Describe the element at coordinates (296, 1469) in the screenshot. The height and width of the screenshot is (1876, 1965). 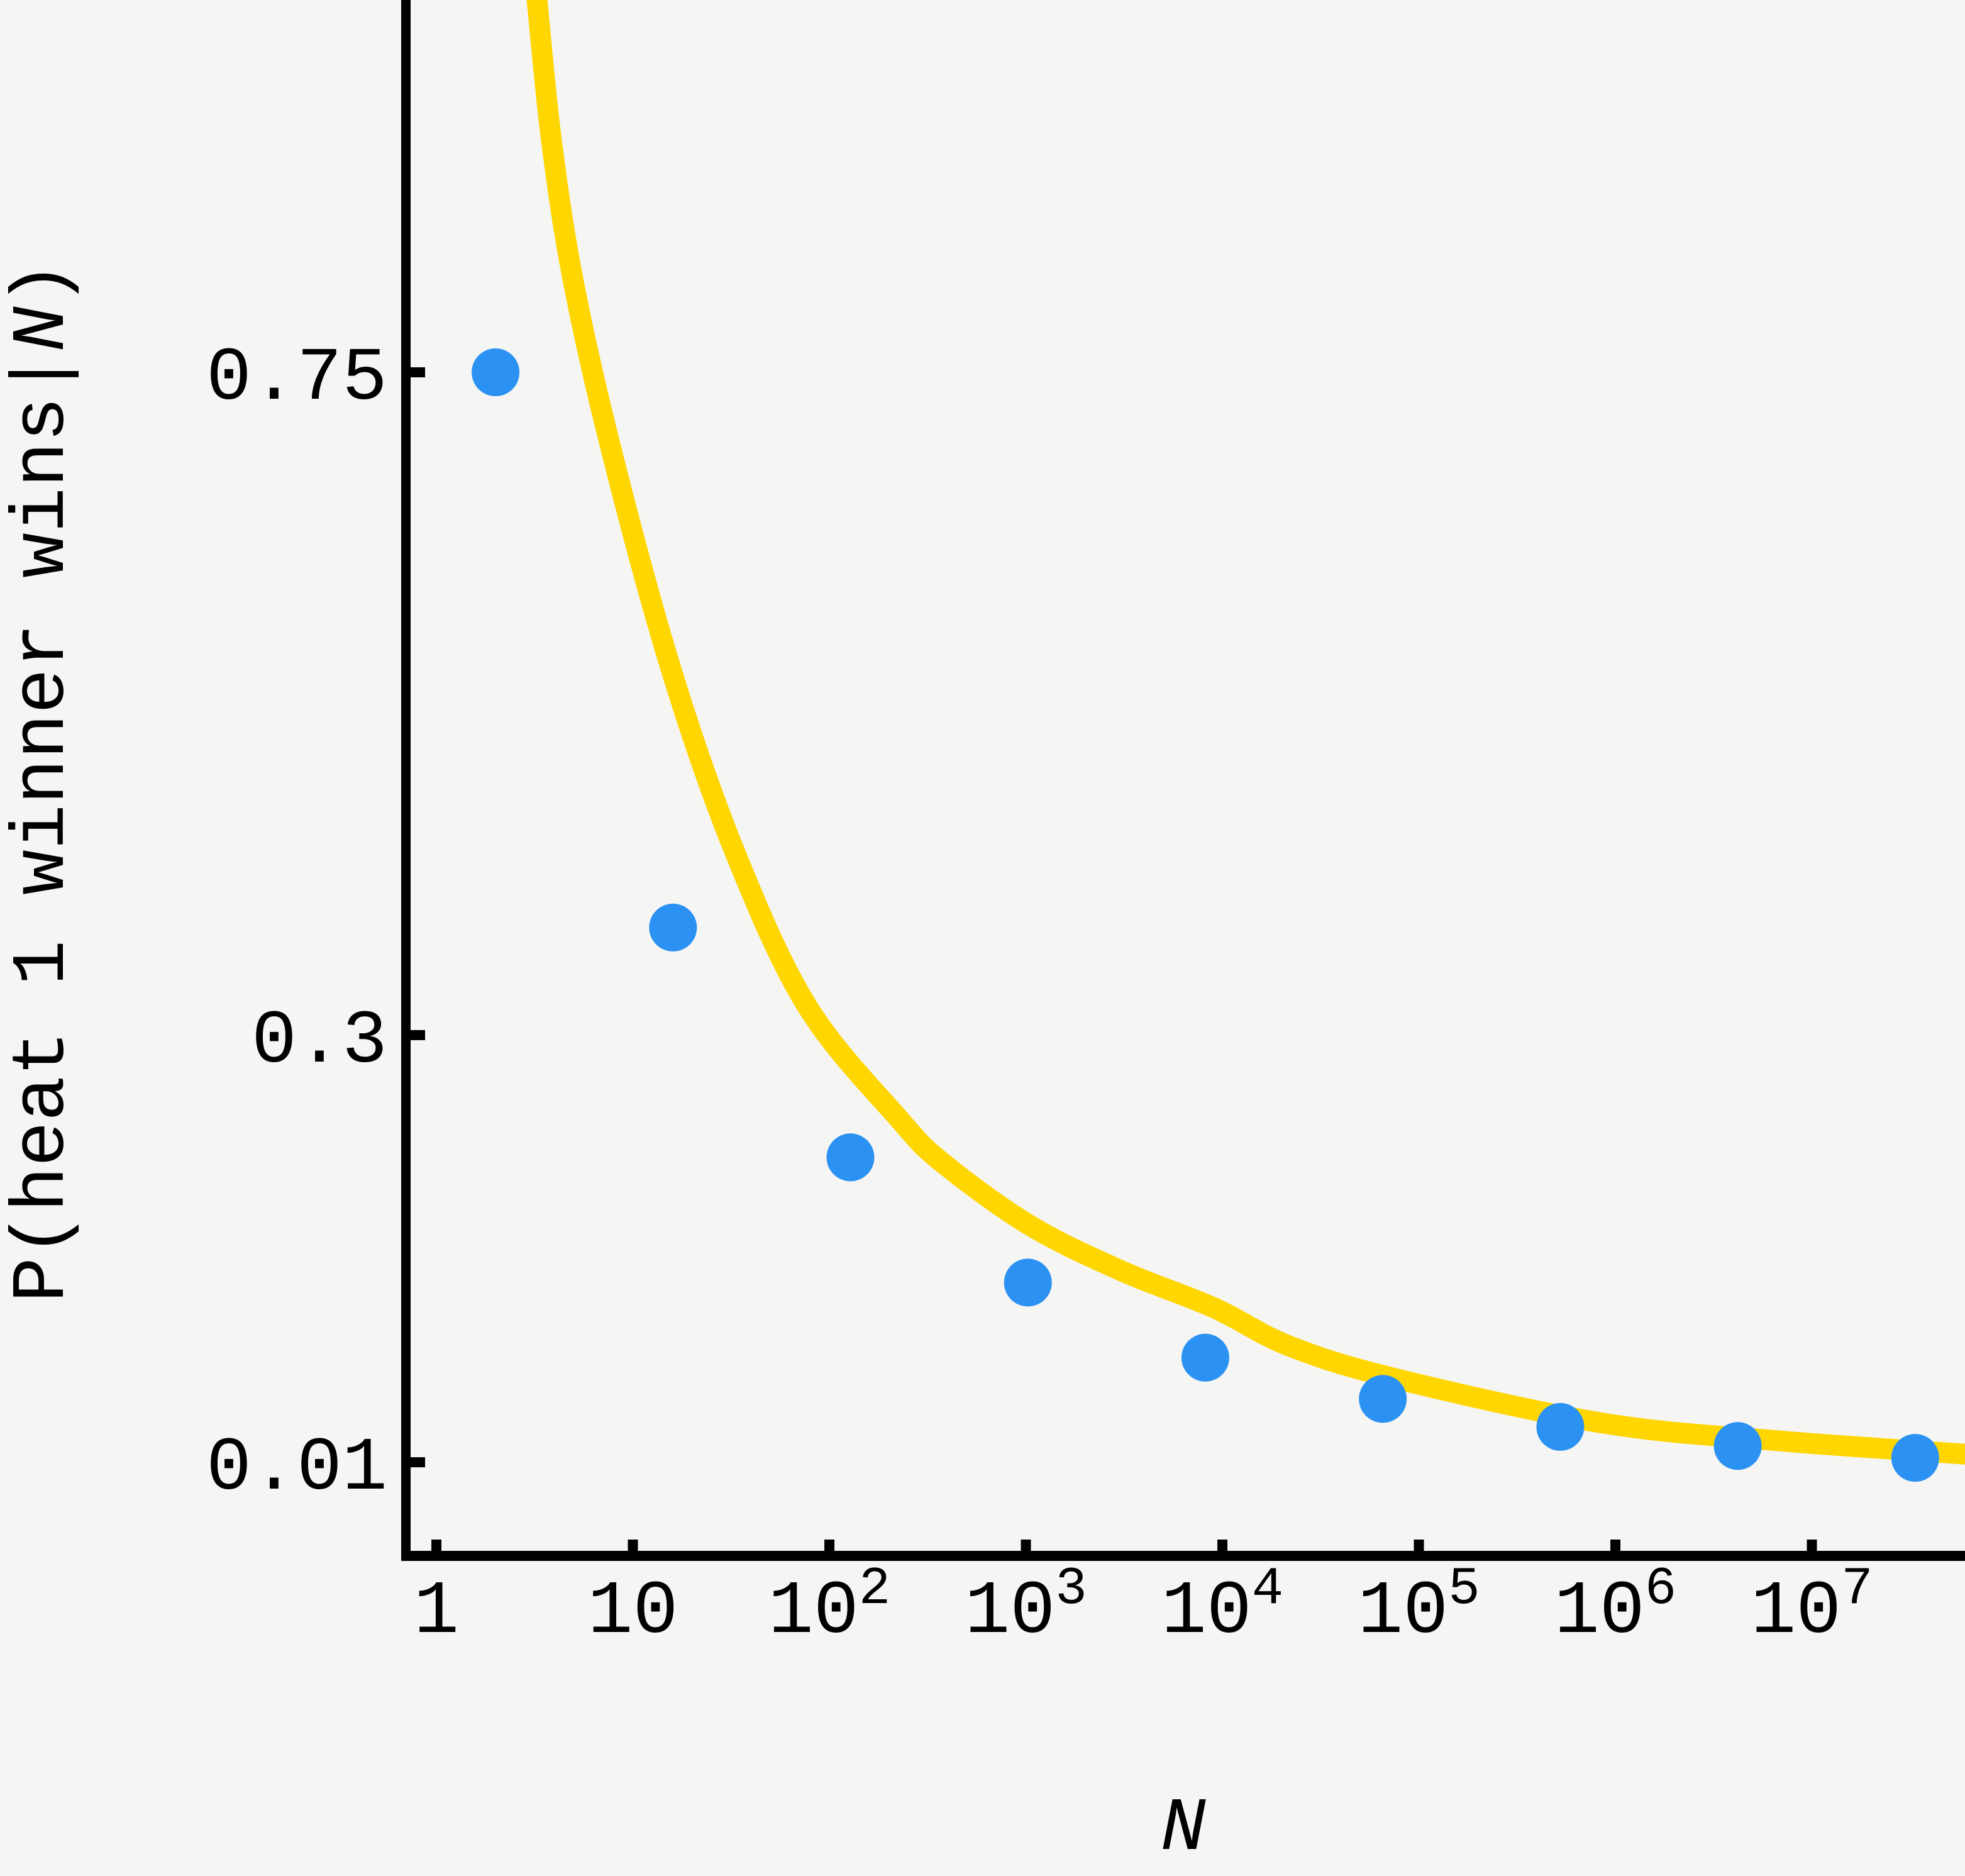
I see `y-tick-label: 0.01` at that location.